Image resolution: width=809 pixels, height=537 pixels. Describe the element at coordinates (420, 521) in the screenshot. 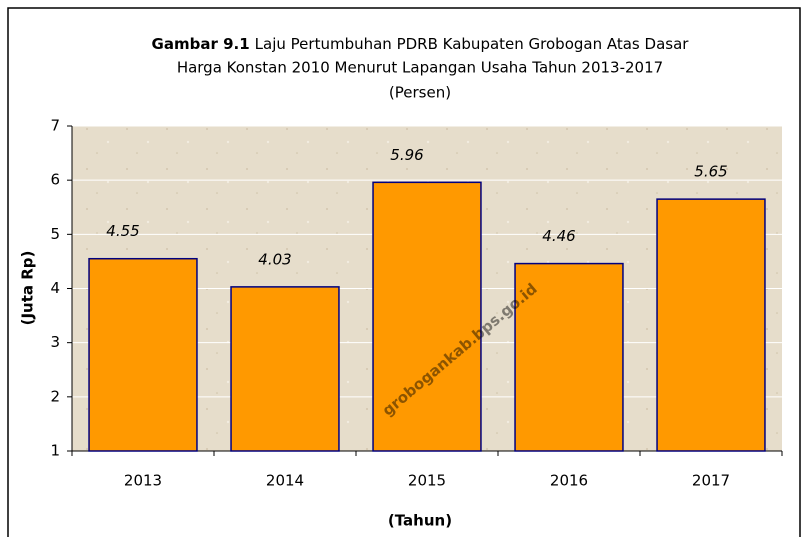

I see `x-axis-label: (Tahun)` at that location.